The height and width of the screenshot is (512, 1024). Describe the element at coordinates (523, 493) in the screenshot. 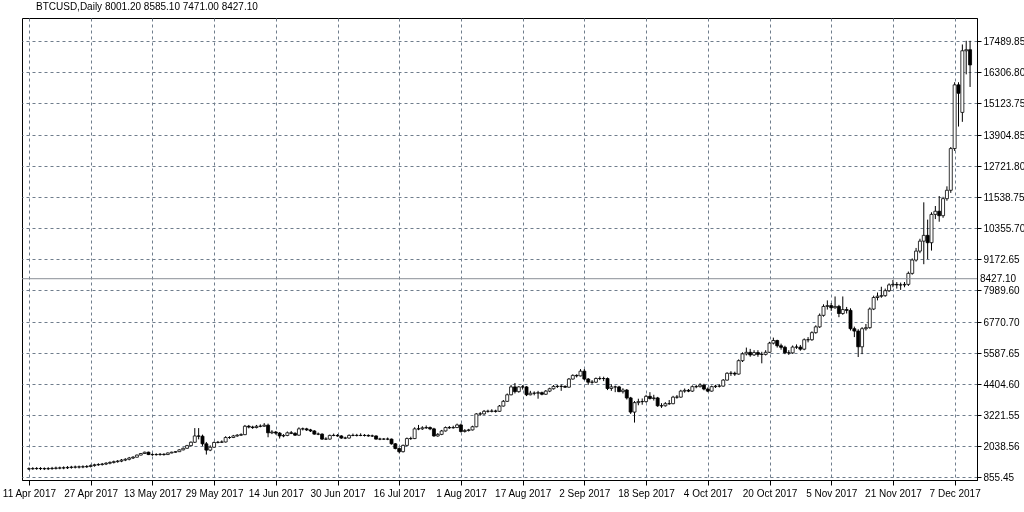

I see `x-tick-label: 17 Aug 2017` at that location.